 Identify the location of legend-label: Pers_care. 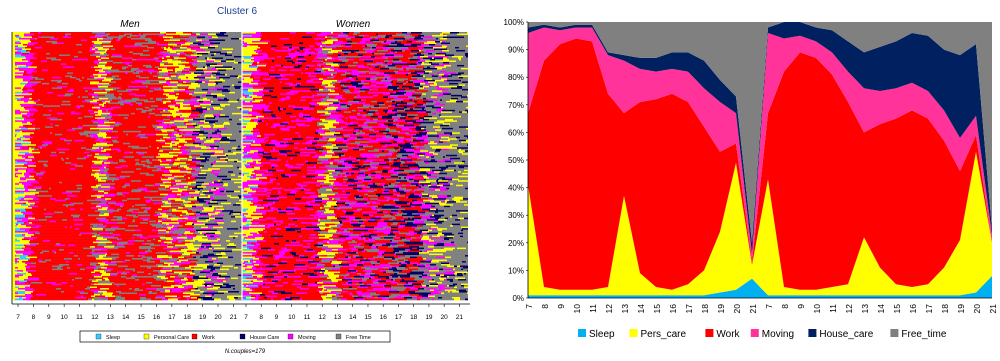
(664, 334).